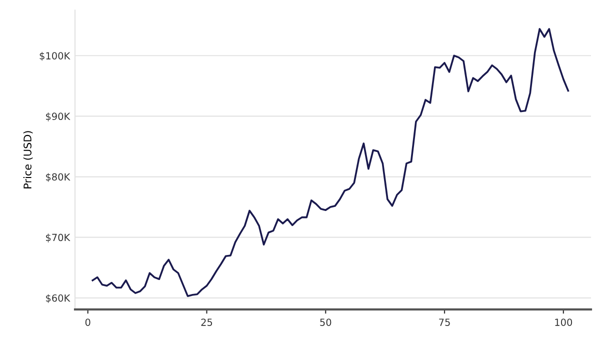 This screenshot has height=340, width=600. What do you see at coordinates (444, 322) in the screenshot?
I see `x-tick-label: 75` at bounding box center [444, 322].